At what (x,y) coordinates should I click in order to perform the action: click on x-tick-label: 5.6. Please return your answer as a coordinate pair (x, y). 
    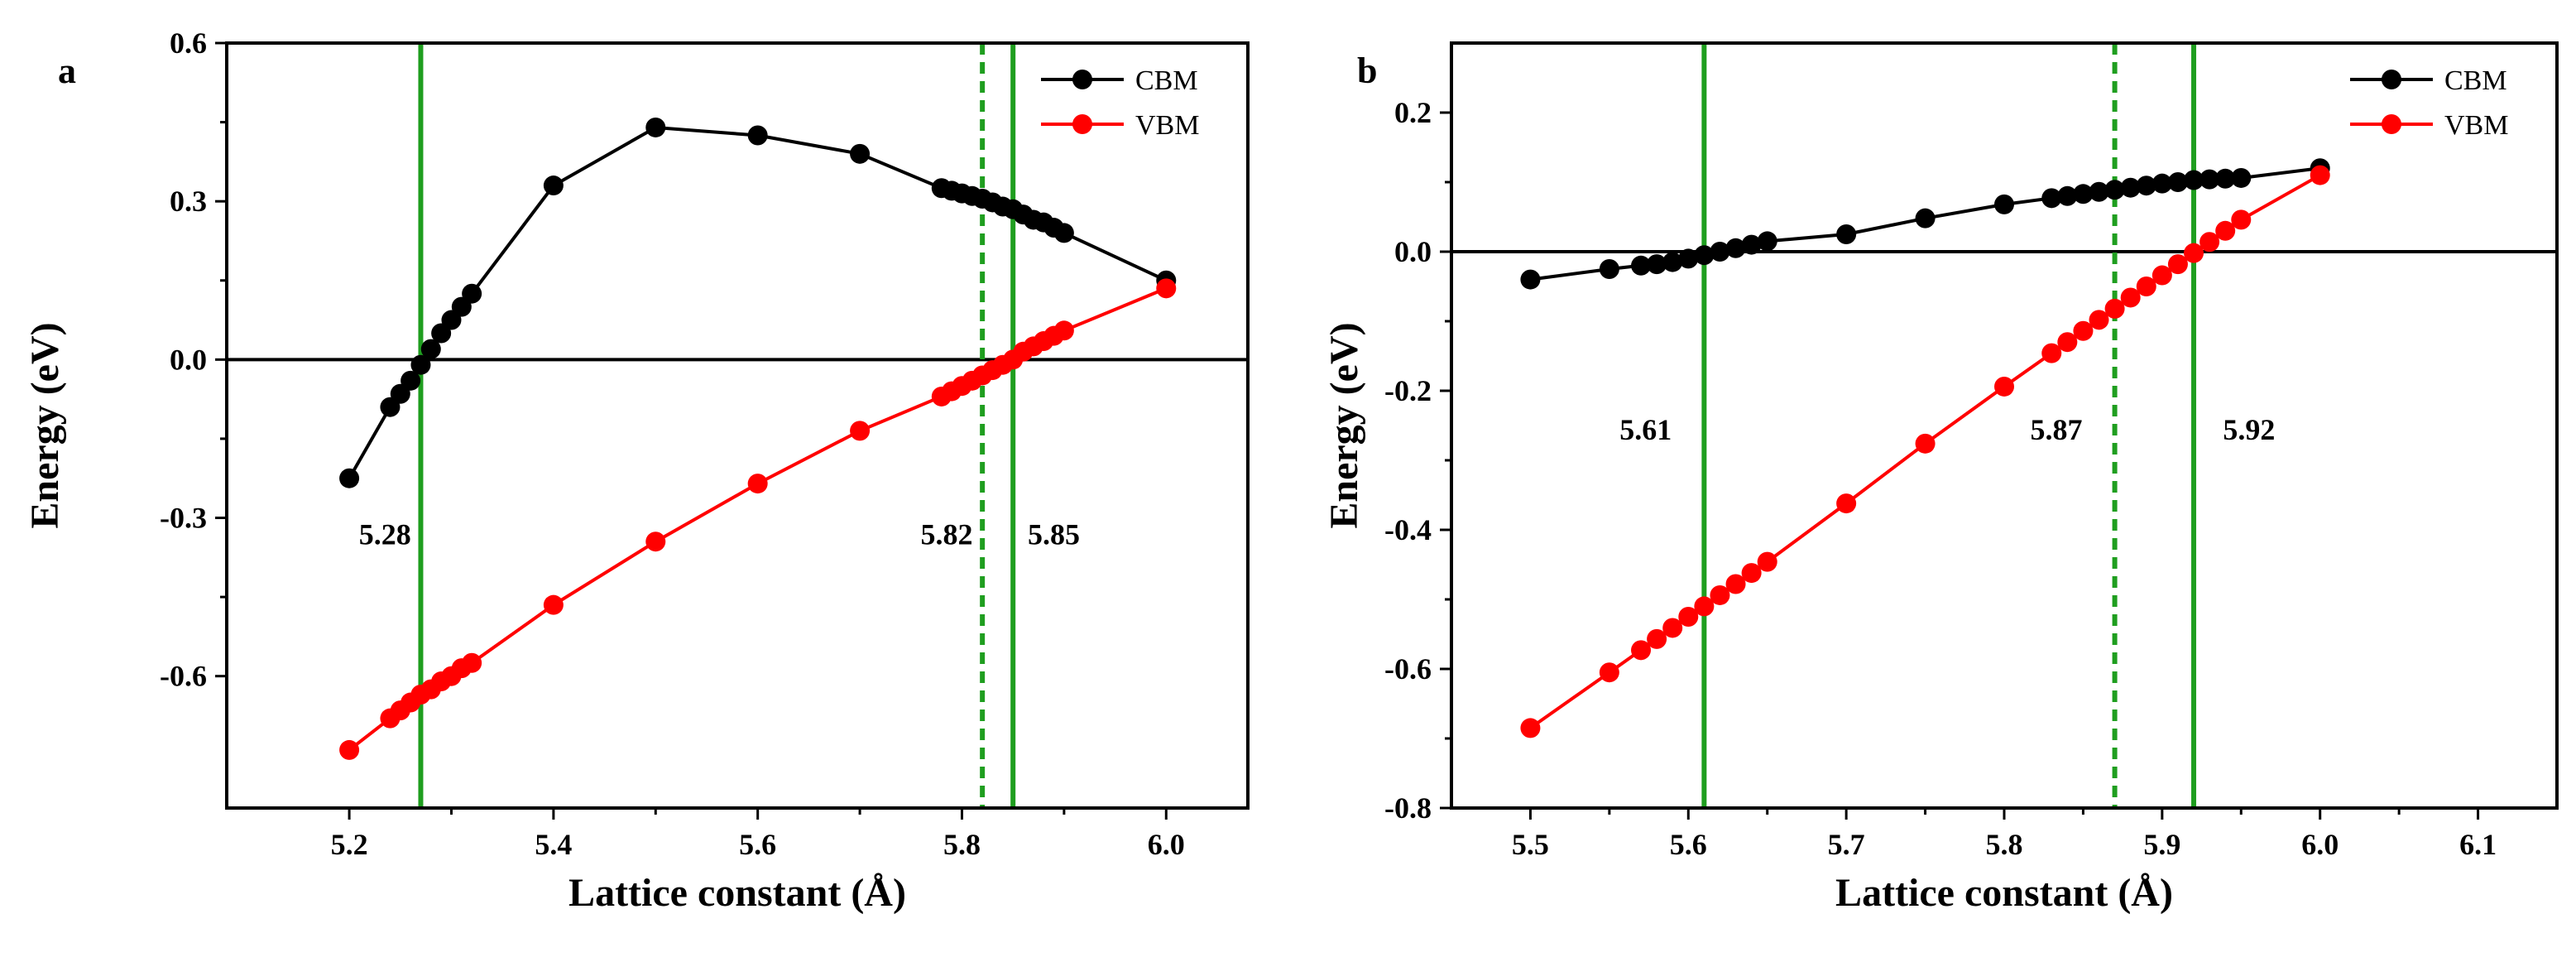
    Looking at the image, I should click on (758, 844).